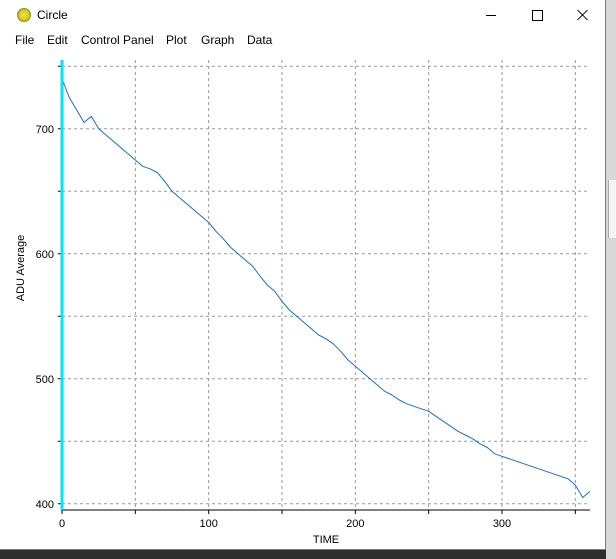 The height and width of the screenshot is (559, 616). Describe the element at coordinates (45, 255) in the screenshot. I see `y-tick-label: 600` at that location.